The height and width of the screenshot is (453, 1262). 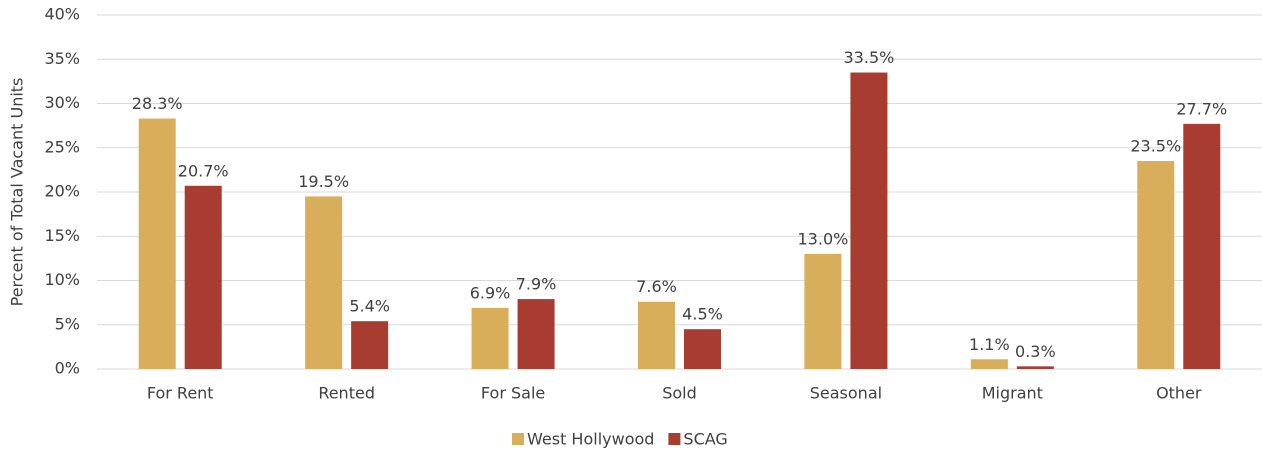 I want to click on y-axis-label: Percent of Total Vacant Units, so click(x=17, y=192).